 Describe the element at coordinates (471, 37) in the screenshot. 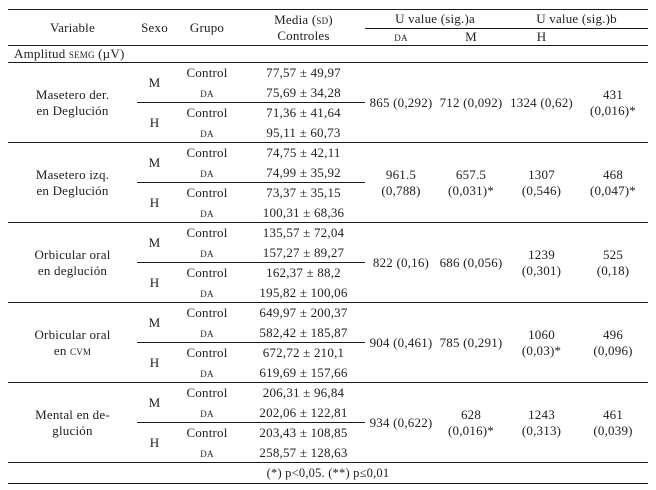

I see `subcol-header-m: M` at that location.